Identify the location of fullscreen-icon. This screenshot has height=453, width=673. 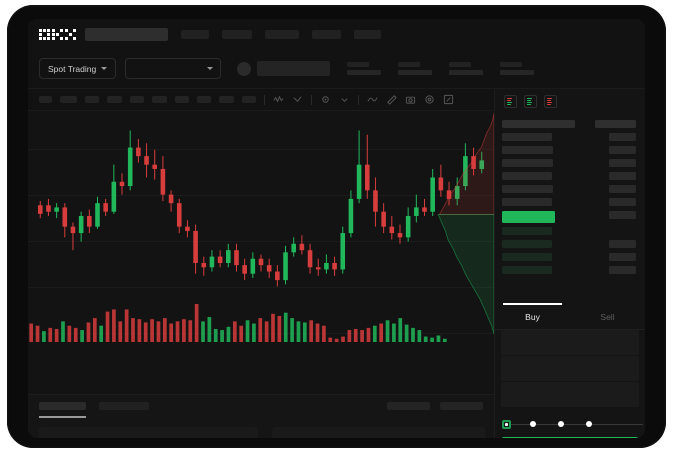
(448, 99).